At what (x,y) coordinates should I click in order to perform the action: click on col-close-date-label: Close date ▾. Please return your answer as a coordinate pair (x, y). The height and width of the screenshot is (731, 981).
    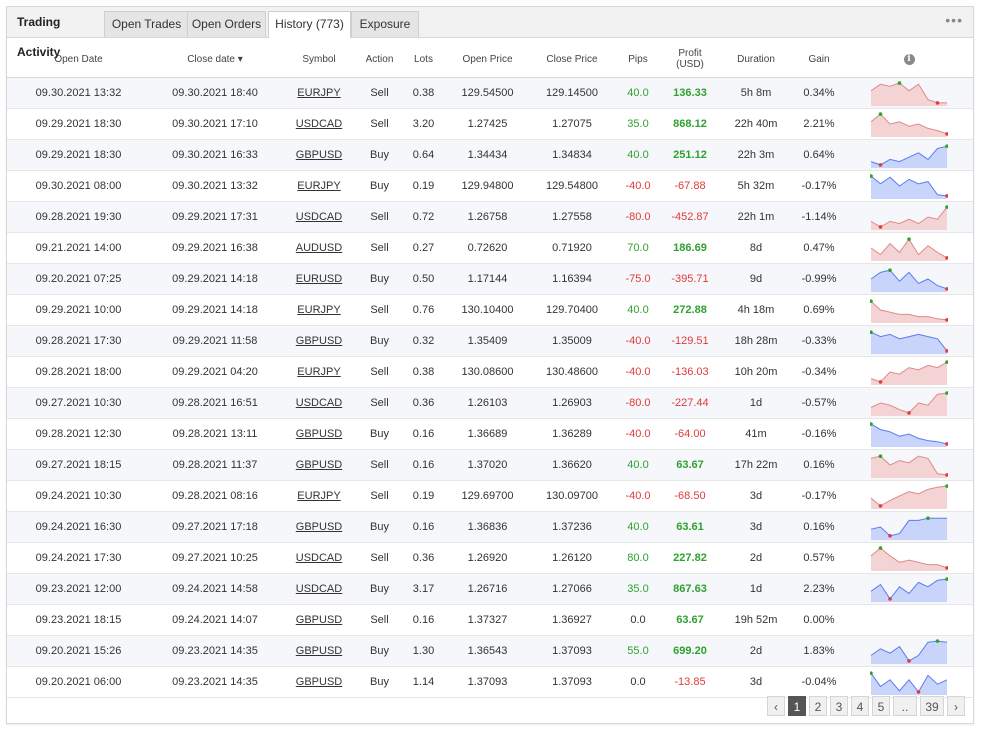
    Looking at the image, I should click on (215, 59).